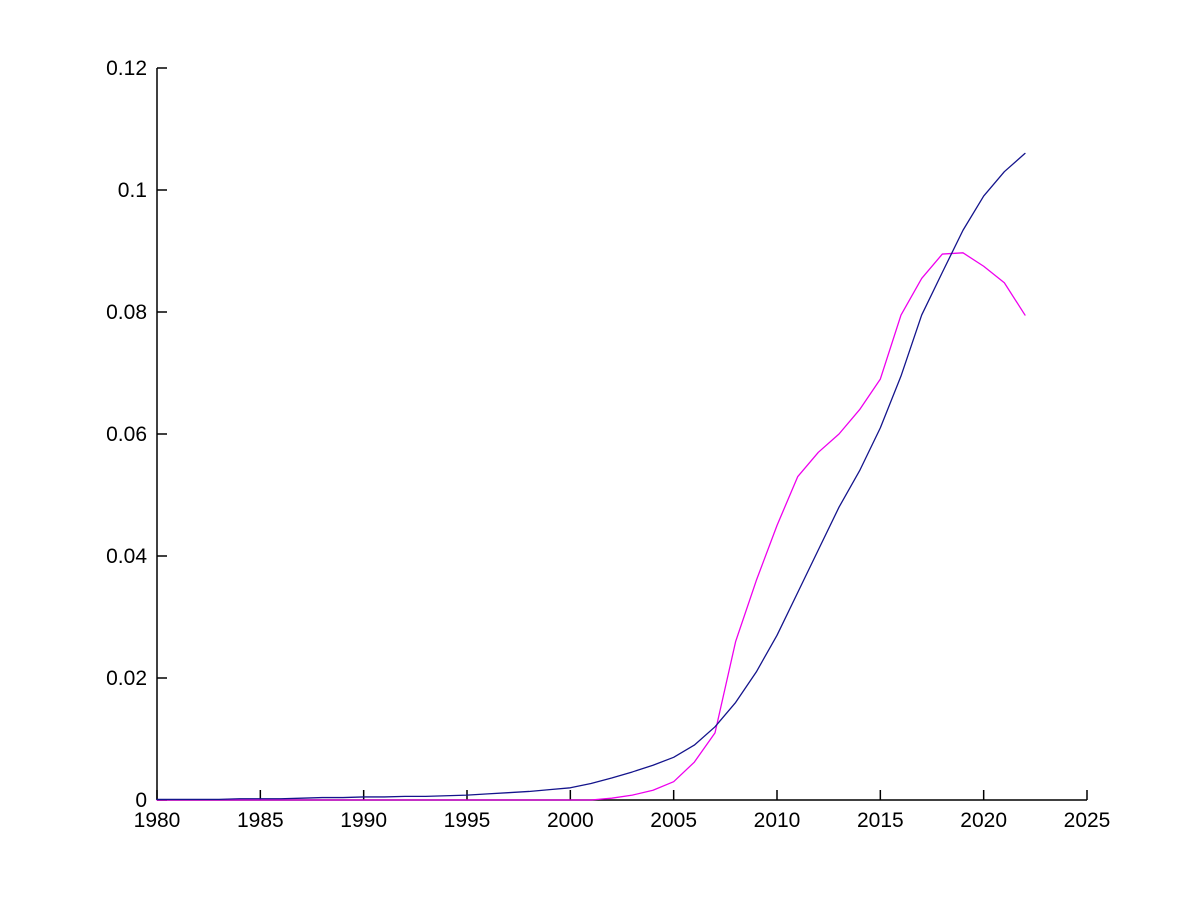 This screenshot has width=1200, height=900. Describe the element at coordinates (777, 820) in the screenshot. I see `x-tick-label: 2010` at that location.